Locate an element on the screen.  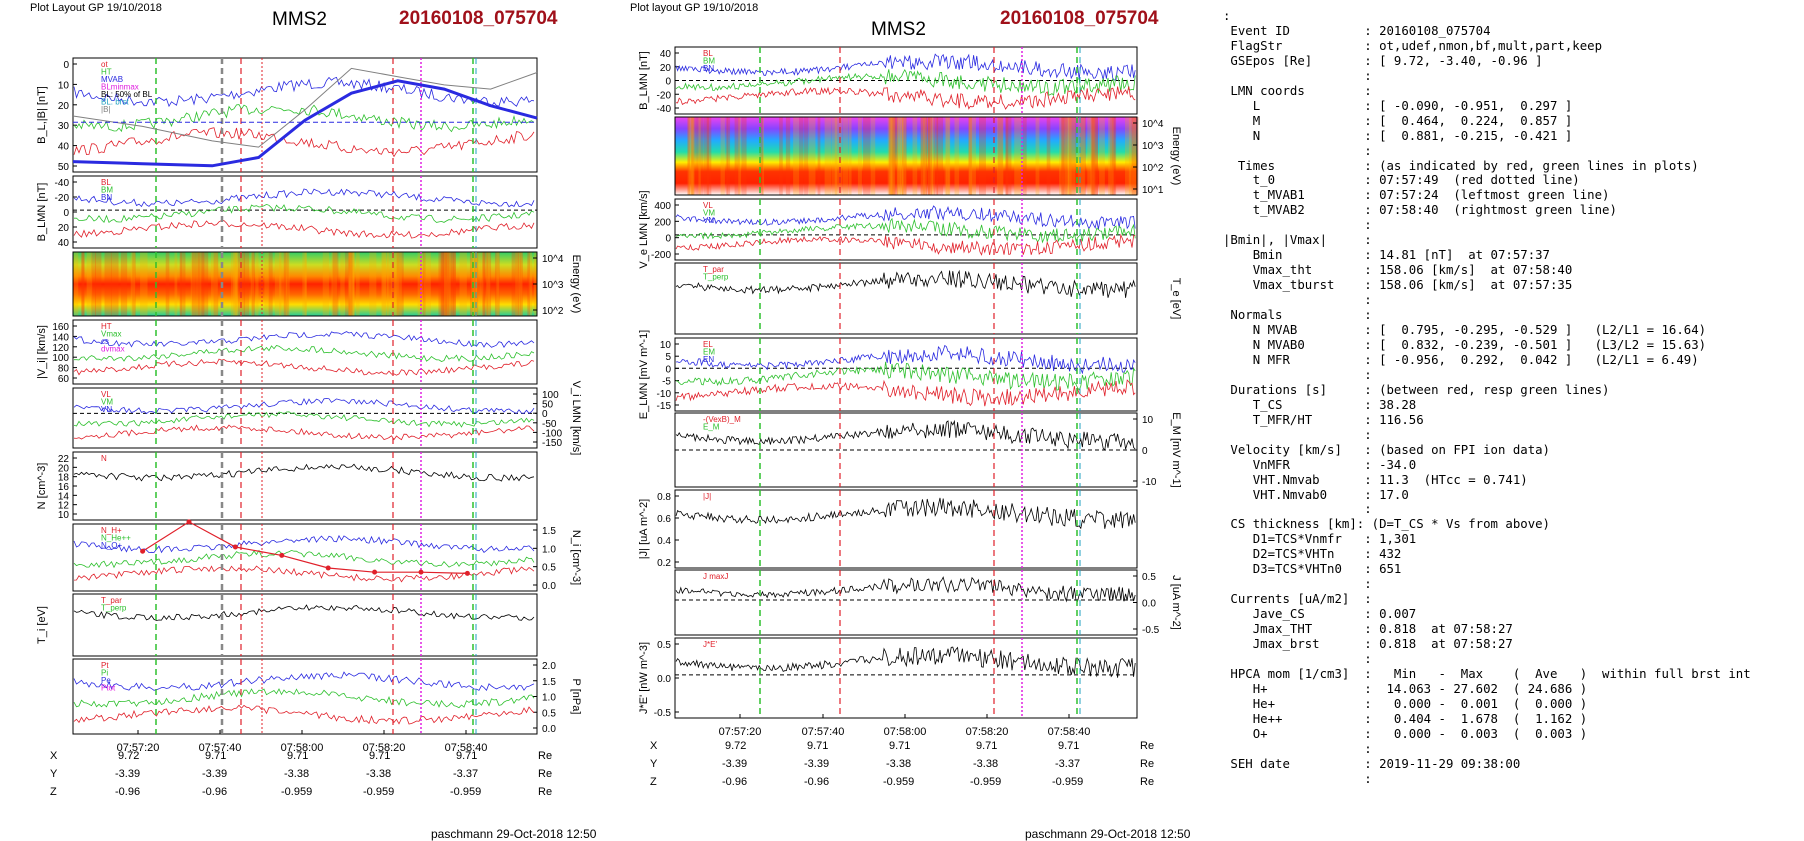
mid-pos-y-2: -3.39 is located at coordinates (817, 764).